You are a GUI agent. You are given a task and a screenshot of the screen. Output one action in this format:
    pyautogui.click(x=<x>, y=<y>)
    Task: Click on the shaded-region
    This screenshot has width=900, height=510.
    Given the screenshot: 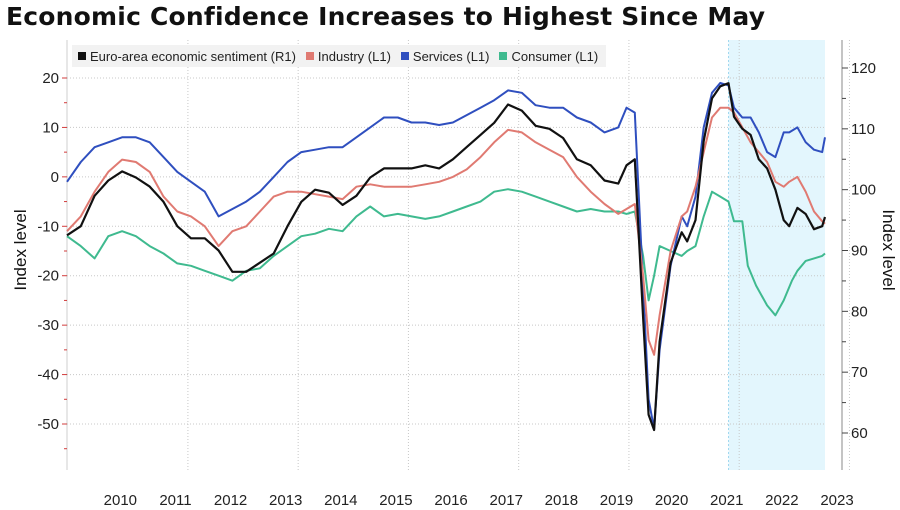 What is the action you would take?
    pyautogui.click(x=776, y=255)
    